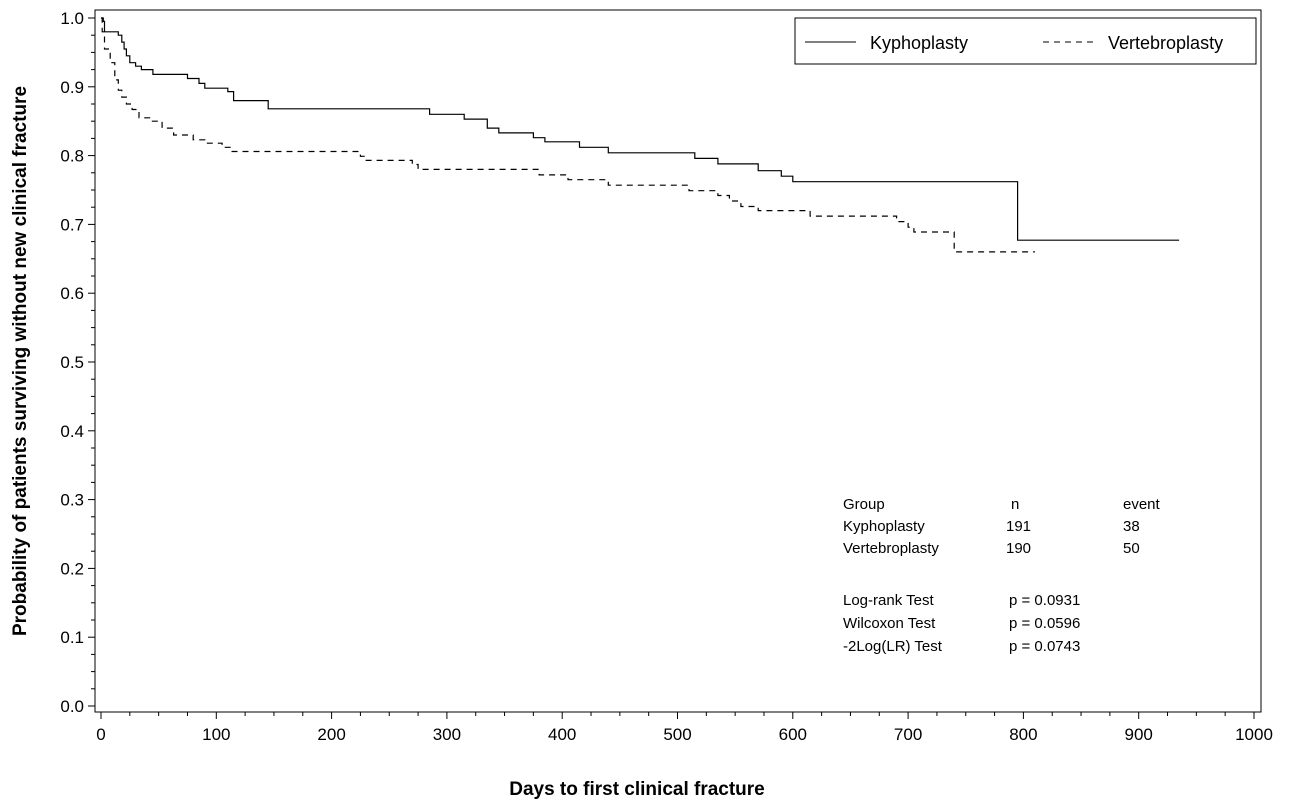 The width and height of the screenshot is (1290, 801). Describe the element at coordinates (72, 500) in the screenshot. I see `y-tick-label: 0.3` at that location.